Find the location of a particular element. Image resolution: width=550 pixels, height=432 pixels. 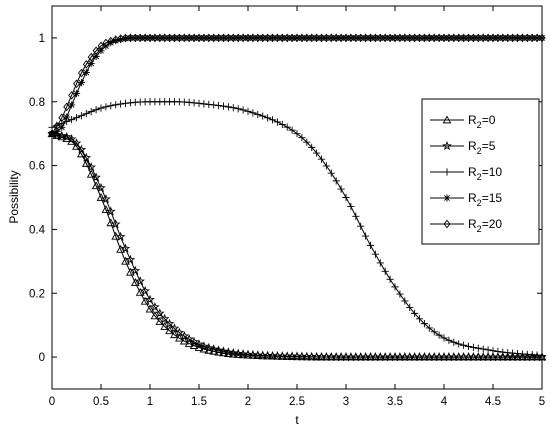

x-tick-label: 4 is located at coordinates (444, 402).